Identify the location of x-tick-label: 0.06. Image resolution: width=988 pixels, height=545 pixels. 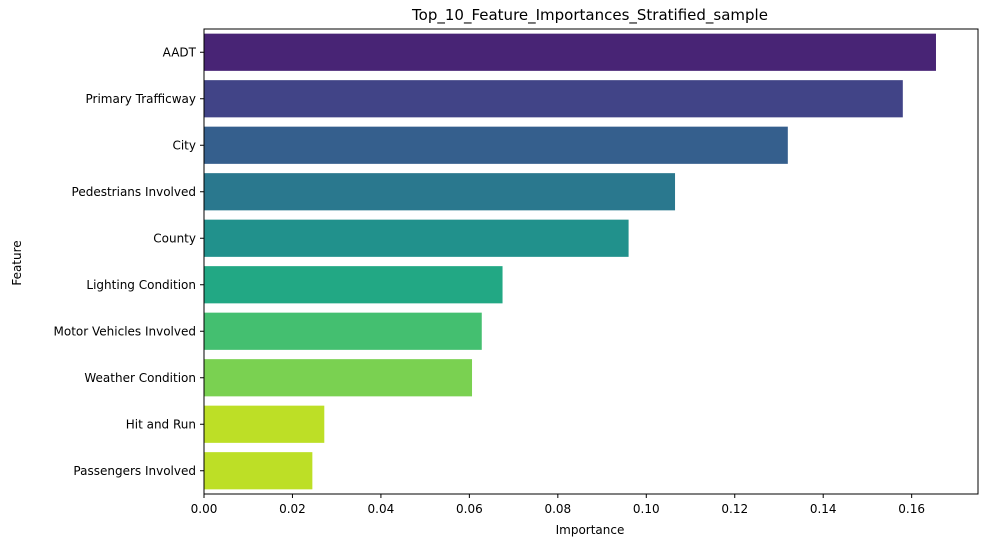
(469, 509).